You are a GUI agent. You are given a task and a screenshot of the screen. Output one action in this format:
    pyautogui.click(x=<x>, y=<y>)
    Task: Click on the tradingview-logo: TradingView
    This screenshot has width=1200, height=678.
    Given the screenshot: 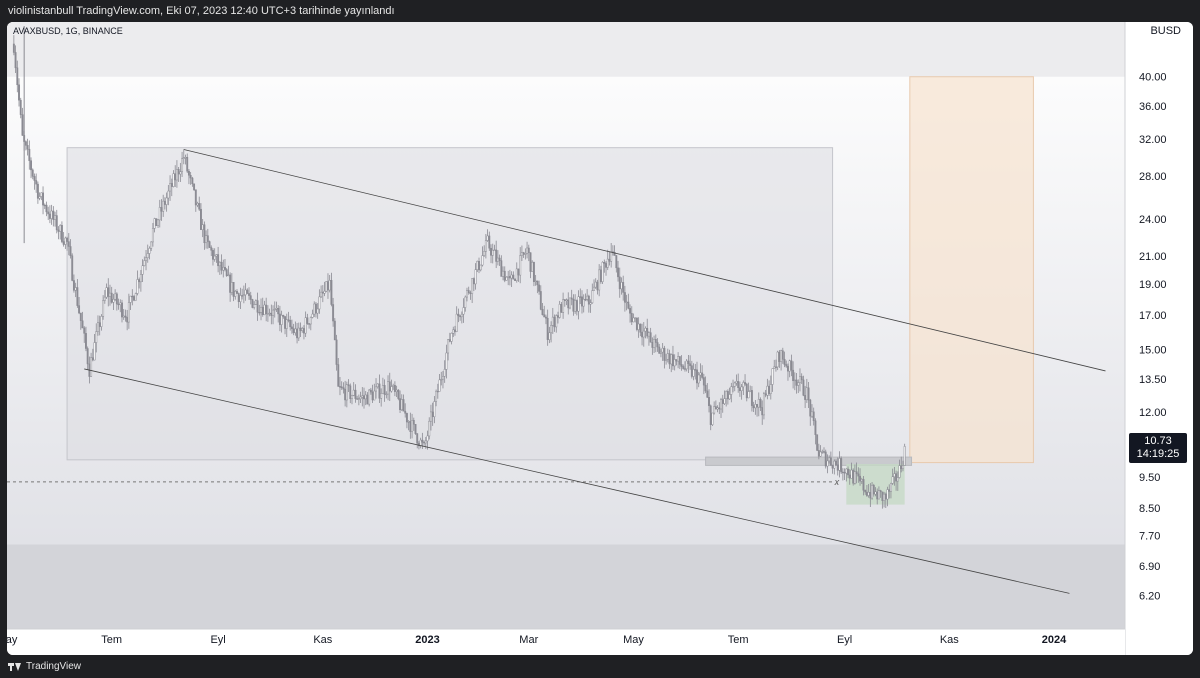 What is the action you would take?
    pyautogui.click(x=44, y=666)
    